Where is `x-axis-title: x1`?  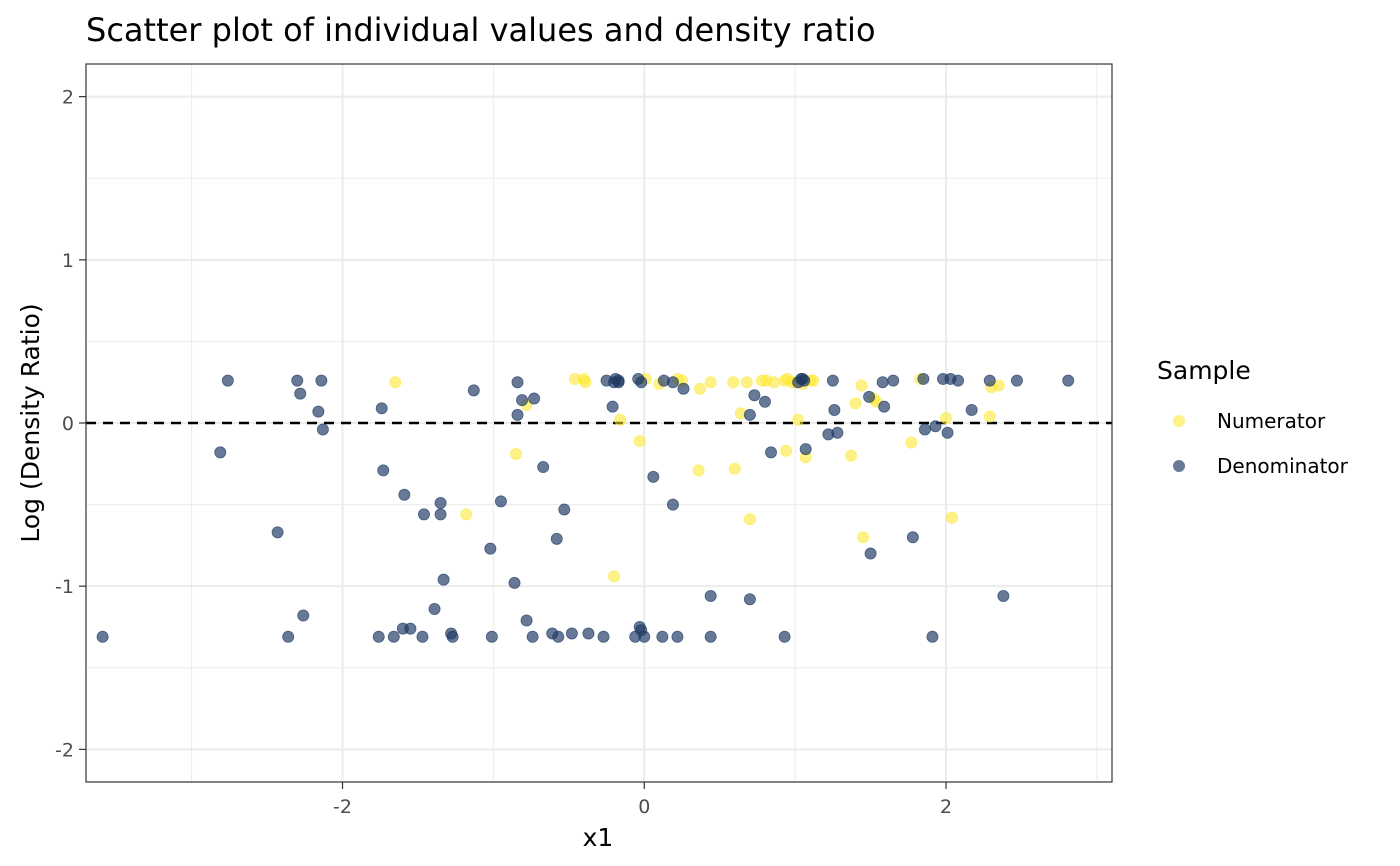 x-axis-title: x1 is located at coordinates (598, 837).